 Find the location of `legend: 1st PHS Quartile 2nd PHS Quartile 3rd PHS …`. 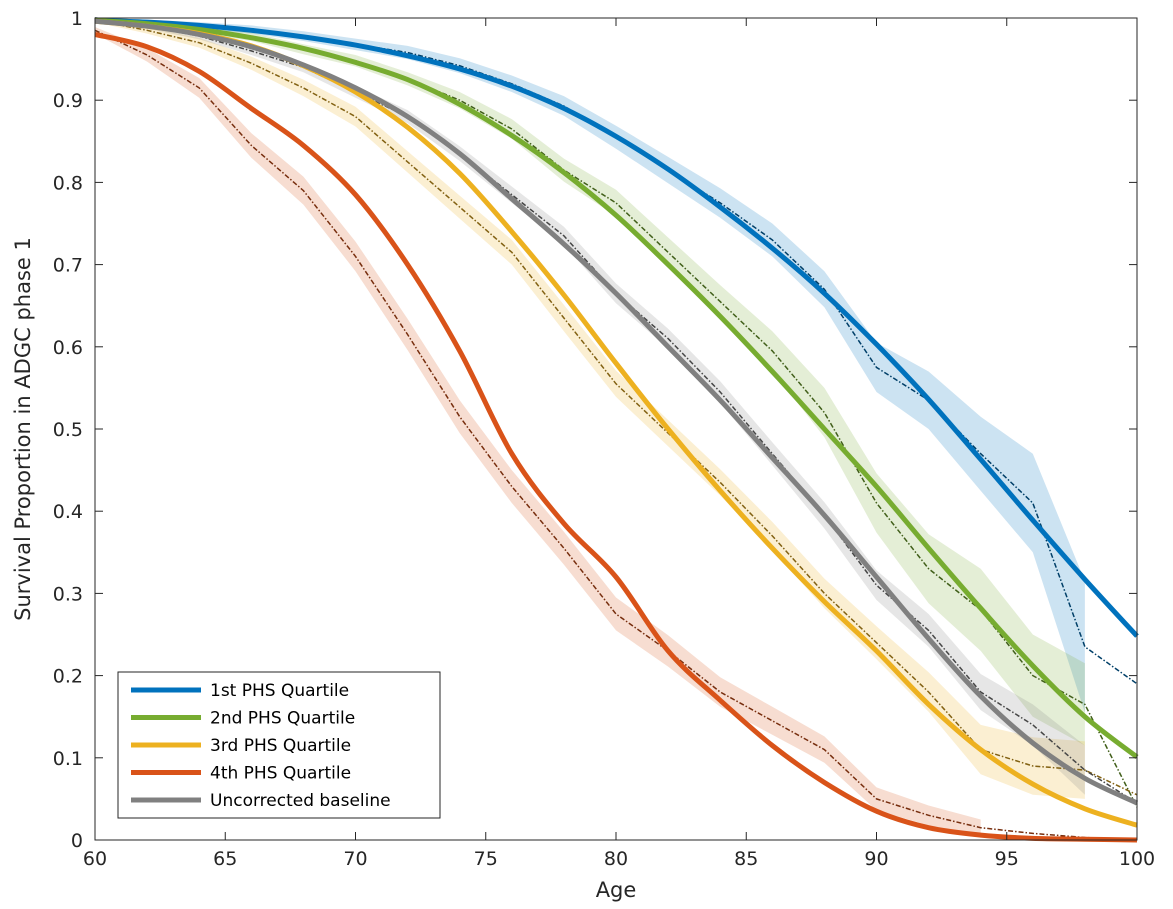

legend: 1st PHS Quartile 2nd PHS Quartile 3rd PHS … is located at coordinates (279, 745).